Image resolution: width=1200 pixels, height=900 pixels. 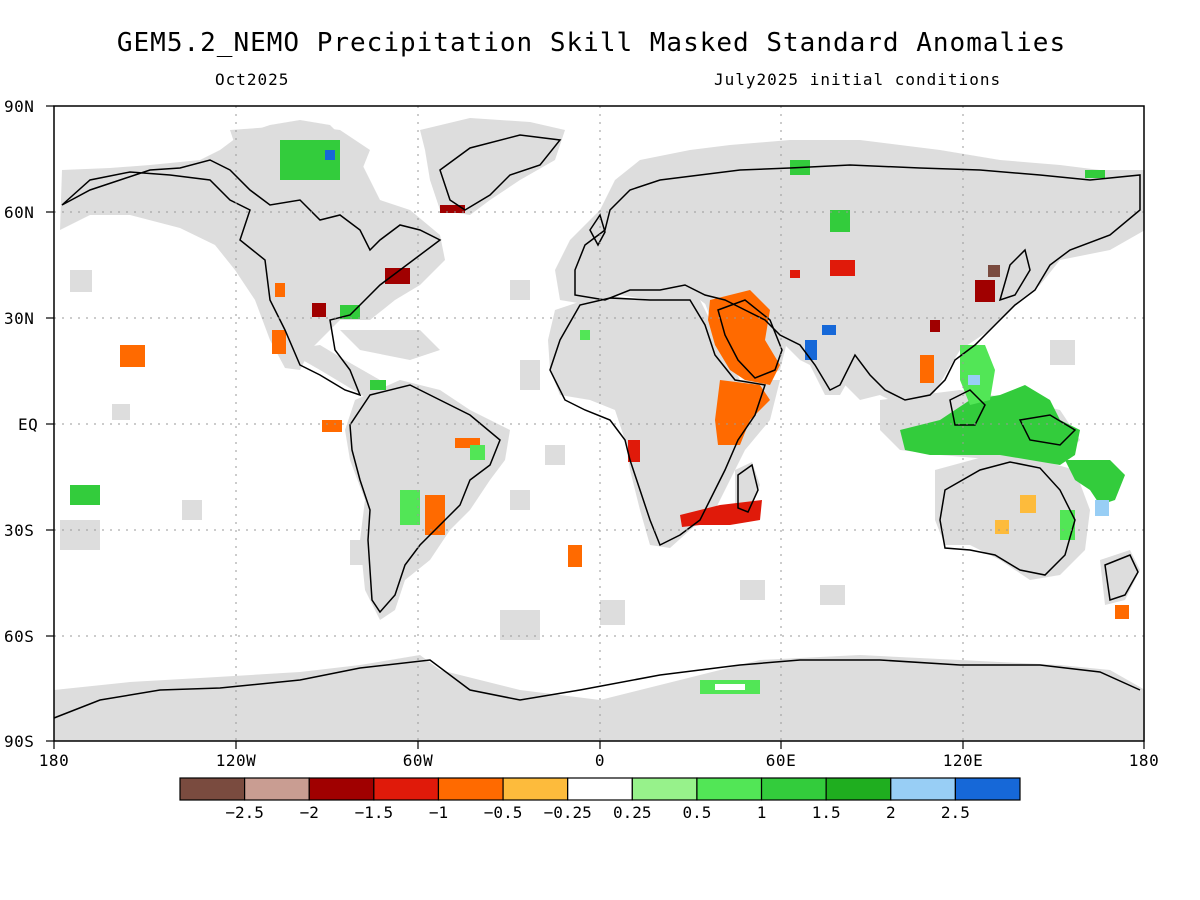 I want to click on coast-africa, so click(x=657, y=422).